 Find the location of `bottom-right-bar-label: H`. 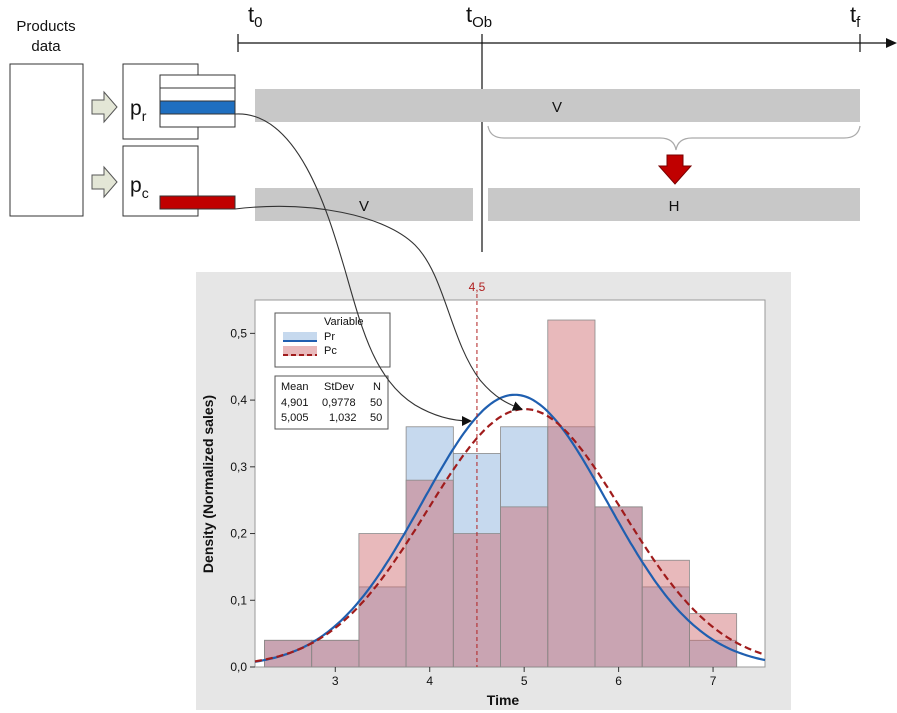

bottom-right-bar-label: H is located at coordinates (674, 206).